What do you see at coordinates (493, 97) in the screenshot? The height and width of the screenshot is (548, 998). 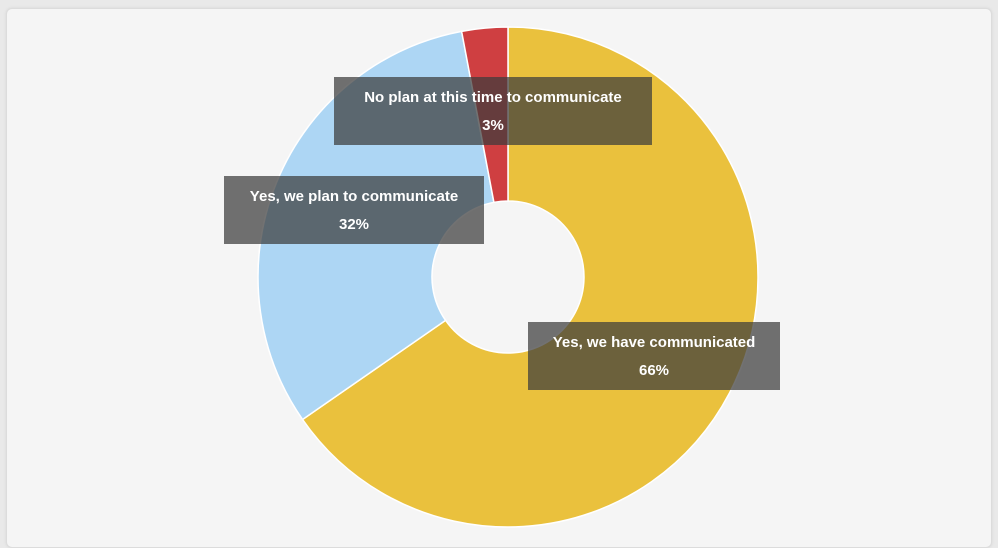 I see `data-label-category: No plan at this time to communicate` at bounding box center [493, 97].